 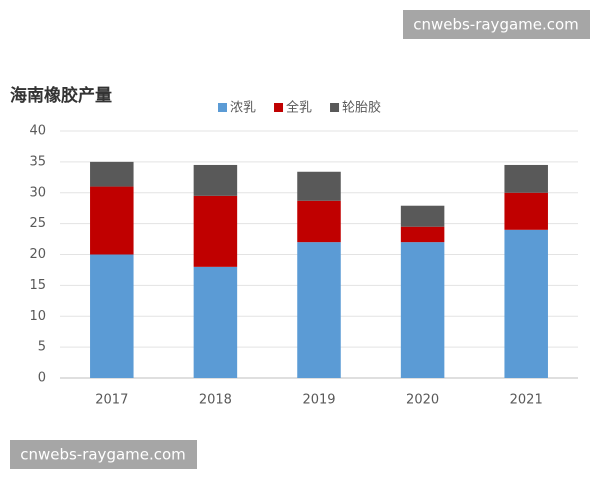 What do you see at coordinates (215, 400) in the screenshot?
I see `x-tick-label: 2018` at bounding box center [215, 400].